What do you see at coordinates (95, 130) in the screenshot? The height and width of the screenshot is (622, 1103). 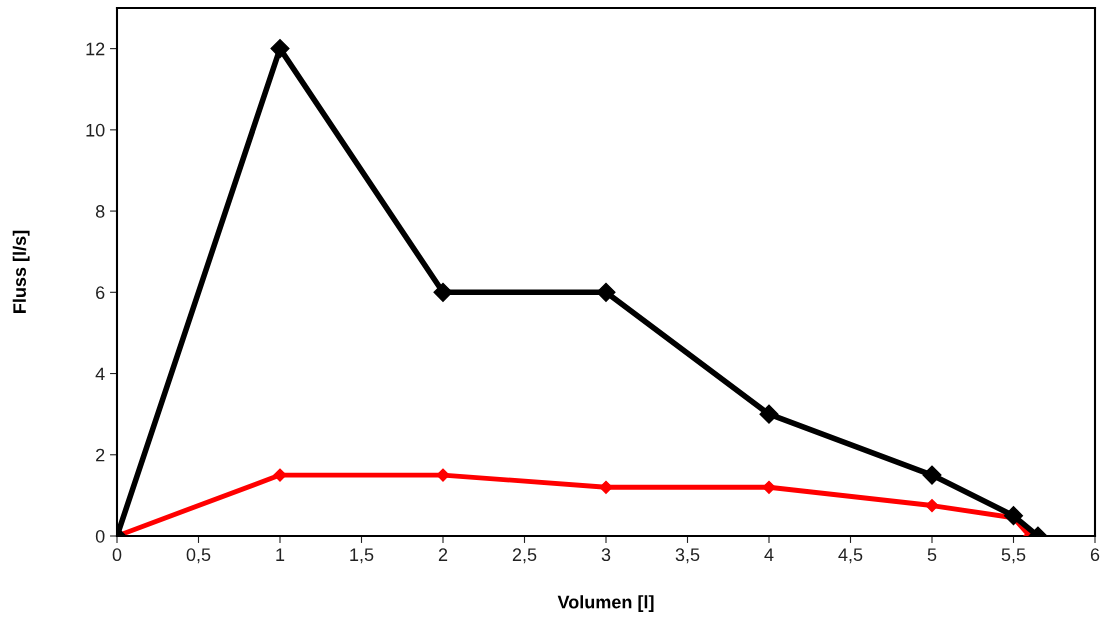 I see `y-tick-label: 10` at bounding box center [95, 130].